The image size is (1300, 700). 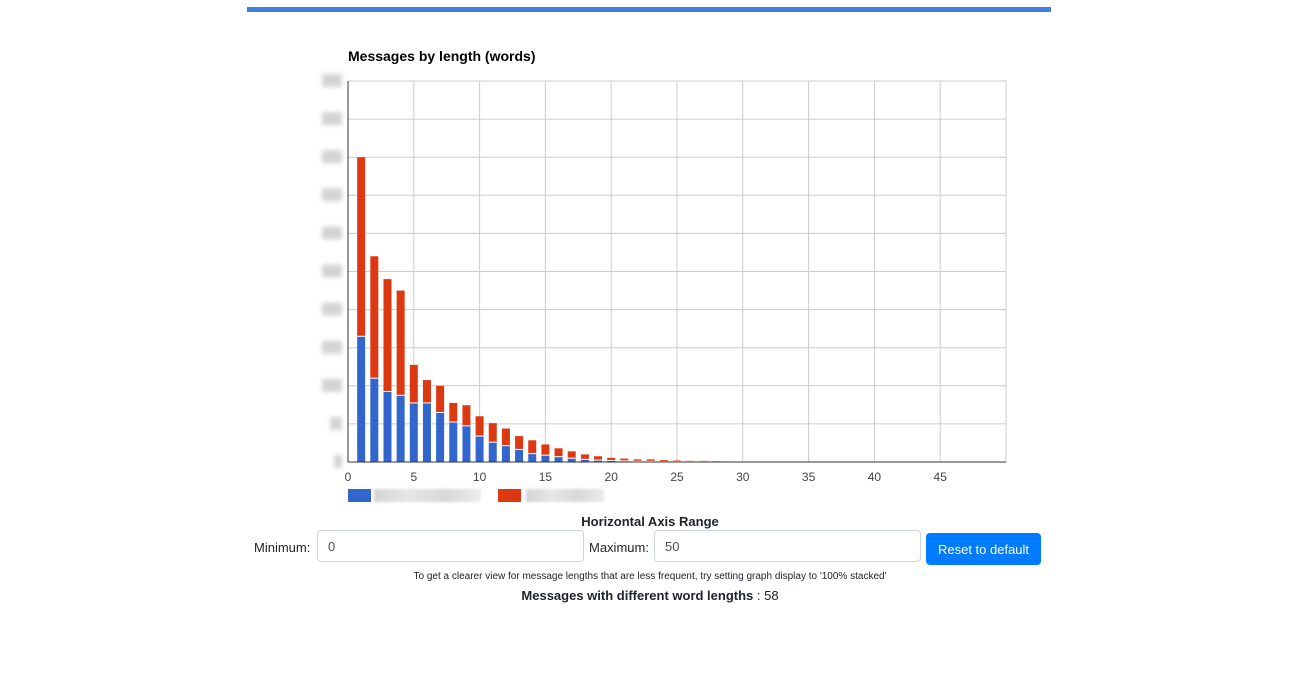 What do you see at coordinates (875, 477) in the screenshot?
I see `x-tick-label: 40` at bounding box center [875, 477].